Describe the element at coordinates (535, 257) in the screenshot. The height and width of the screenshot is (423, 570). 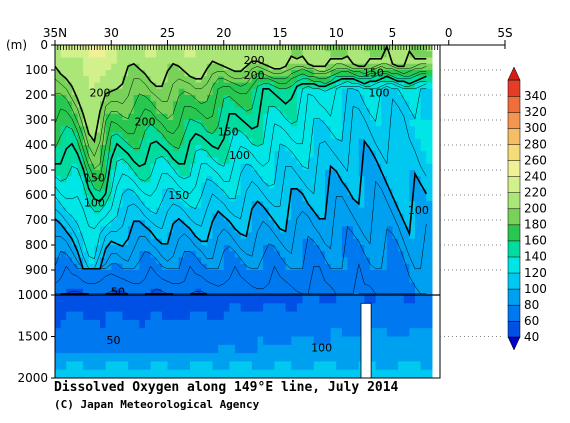
I see `colorbar-label: 140` at that location.